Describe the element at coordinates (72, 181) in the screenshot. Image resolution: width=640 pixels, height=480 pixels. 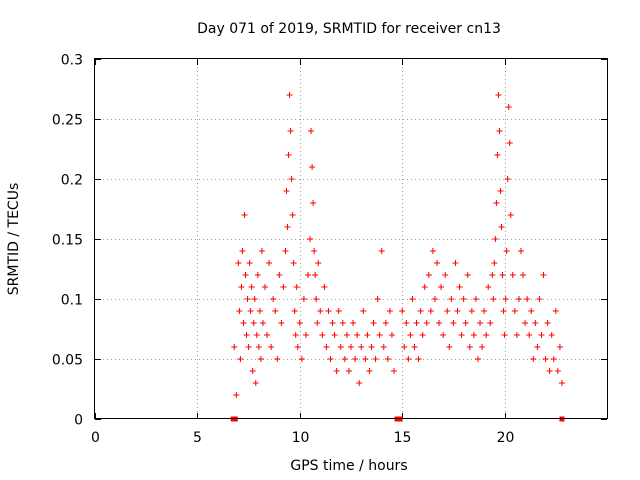
I see `y-tick-label: 0.2` at that location.